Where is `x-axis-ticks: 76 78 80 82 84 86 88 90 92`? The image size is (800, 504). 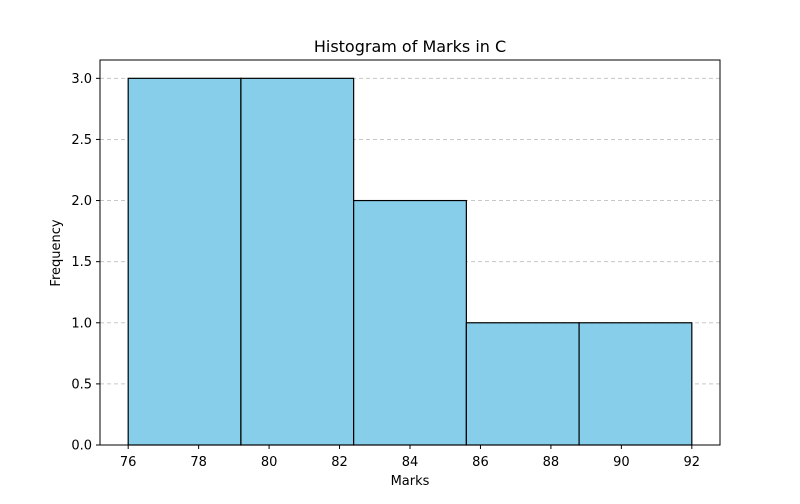 x-axis-ticks: 76 78 80 82 84 86 88 90 92 is located at coordinates (410, 457).